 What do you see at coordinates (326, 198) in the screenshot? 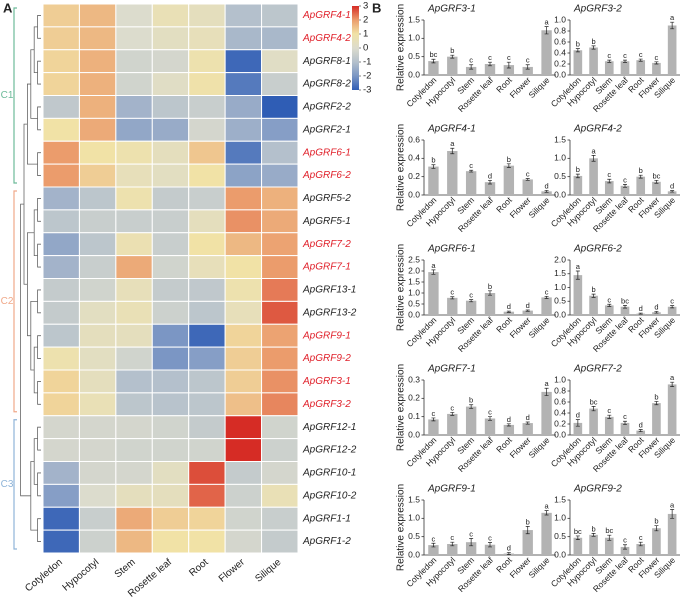
I see `row-label: ApGRF5-2` at bounding box center [326, 198].